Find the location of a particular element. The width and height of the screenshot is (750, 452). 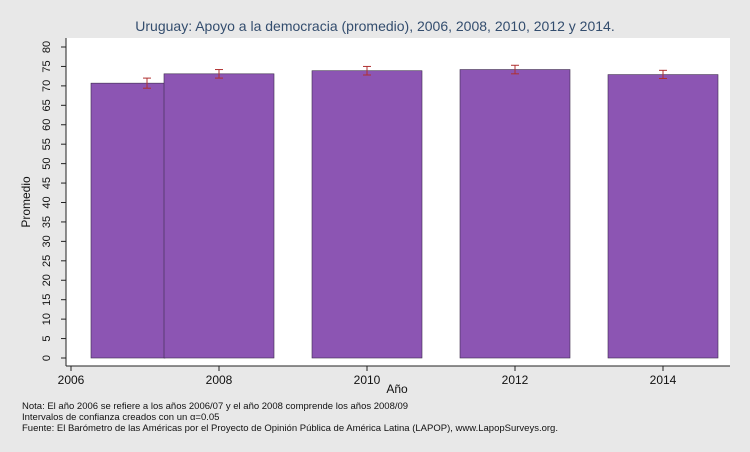

x-tick-label: 2010 is located at coordinates (367, 380).